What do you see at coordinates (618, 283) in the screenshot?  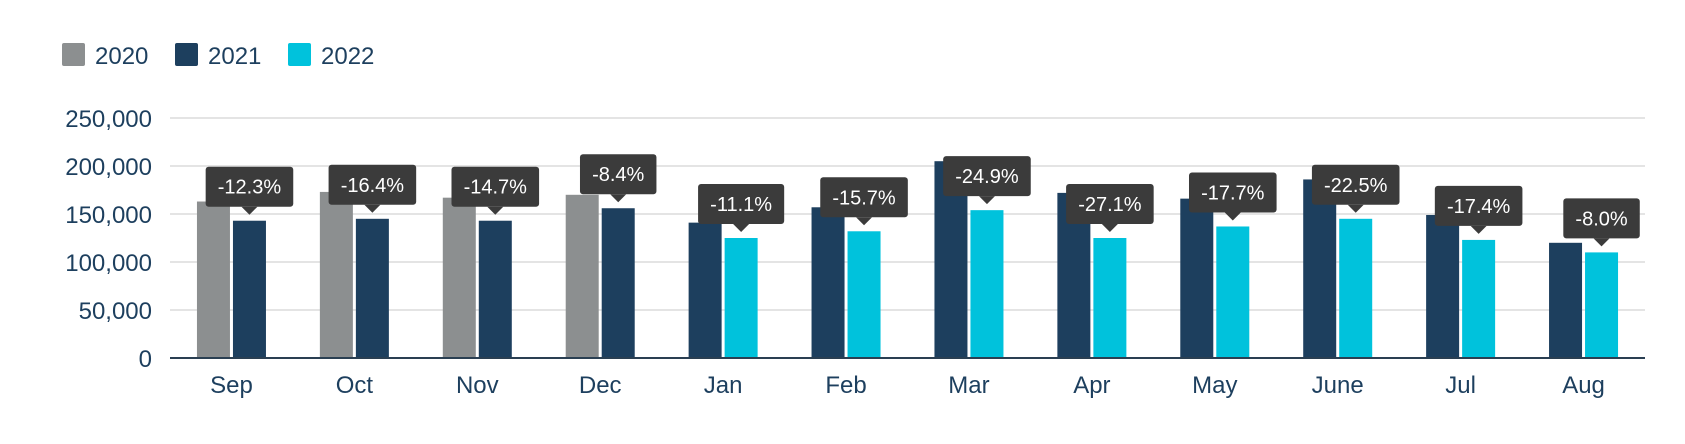 I see `bar-dec-2021` at bounding box center [618, 283].